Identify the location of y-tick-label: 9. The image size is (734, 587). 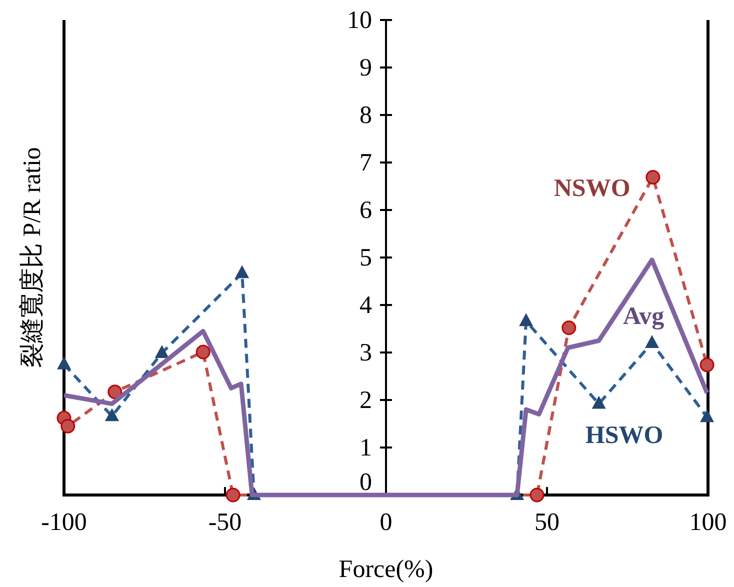
(366, 68).